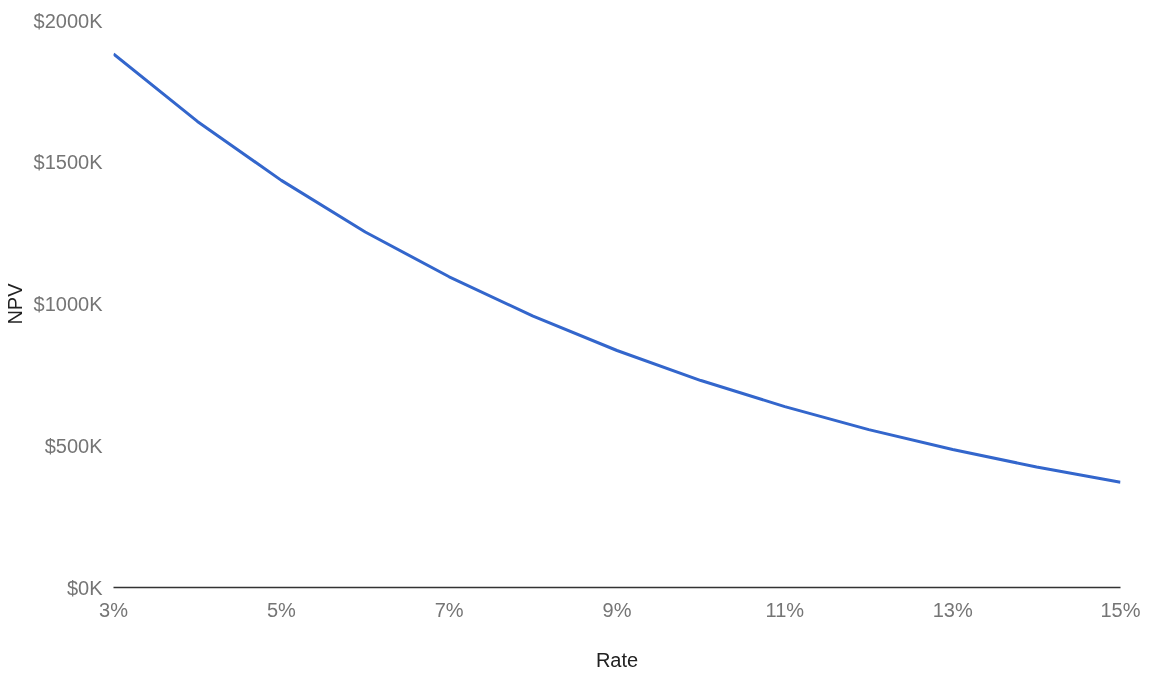 This screenshot has width=1170, height=673. Describe the element at coordinates (1120, 609) in the screenshot. I see `x-tick-label: 15%` at that location.